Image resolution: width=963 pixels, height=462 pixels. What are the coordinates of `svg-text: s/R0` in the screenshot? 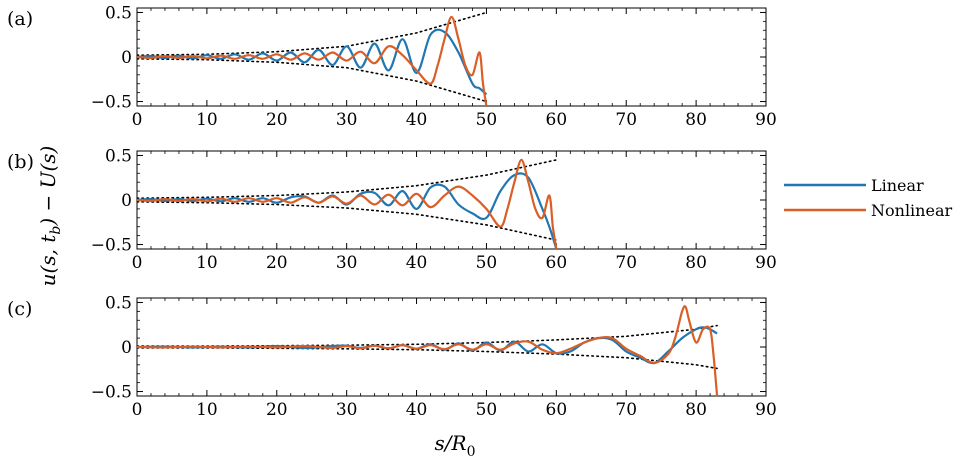 It's located at (455, 445).